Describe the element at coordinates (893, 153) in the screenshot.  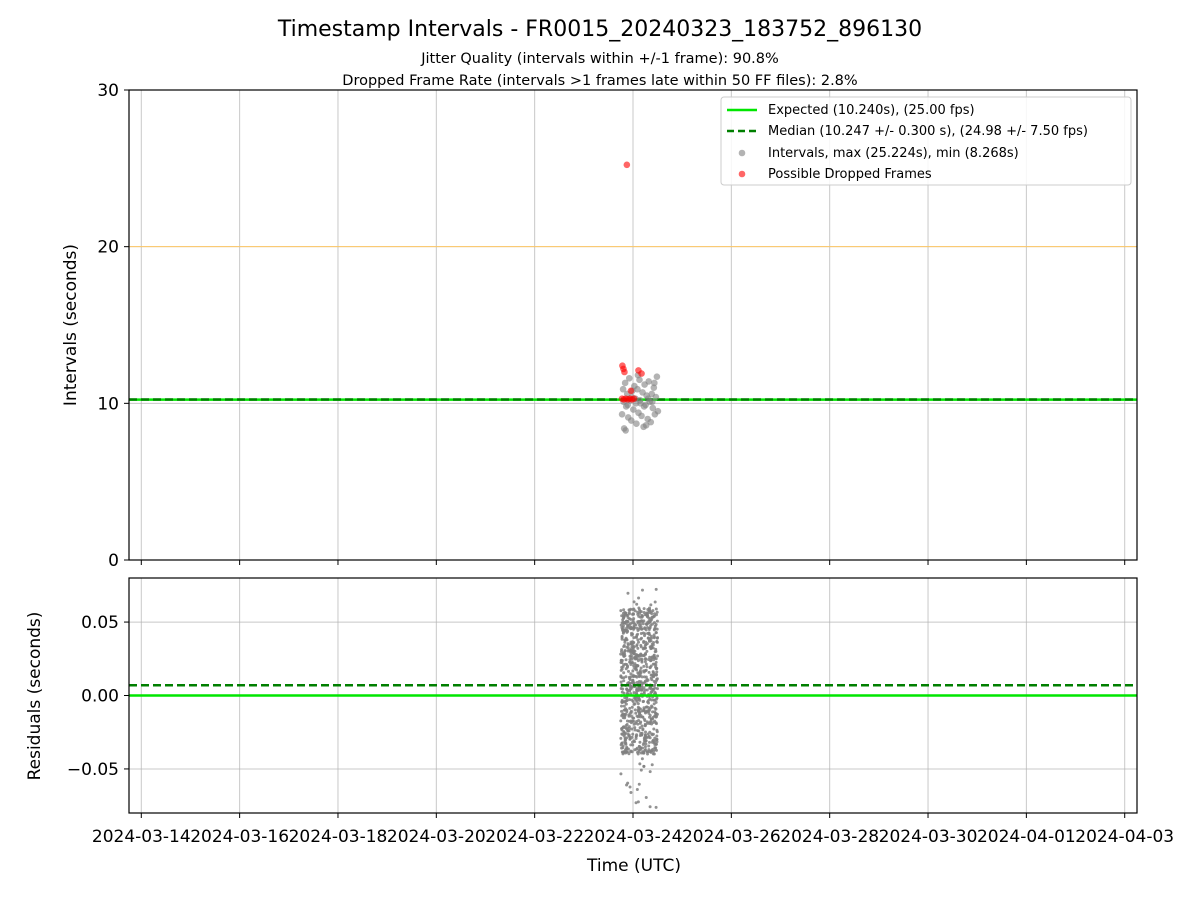
I see `legend-intervals-label: Intervals, max (25.224s), min (8.268s)` at that location.